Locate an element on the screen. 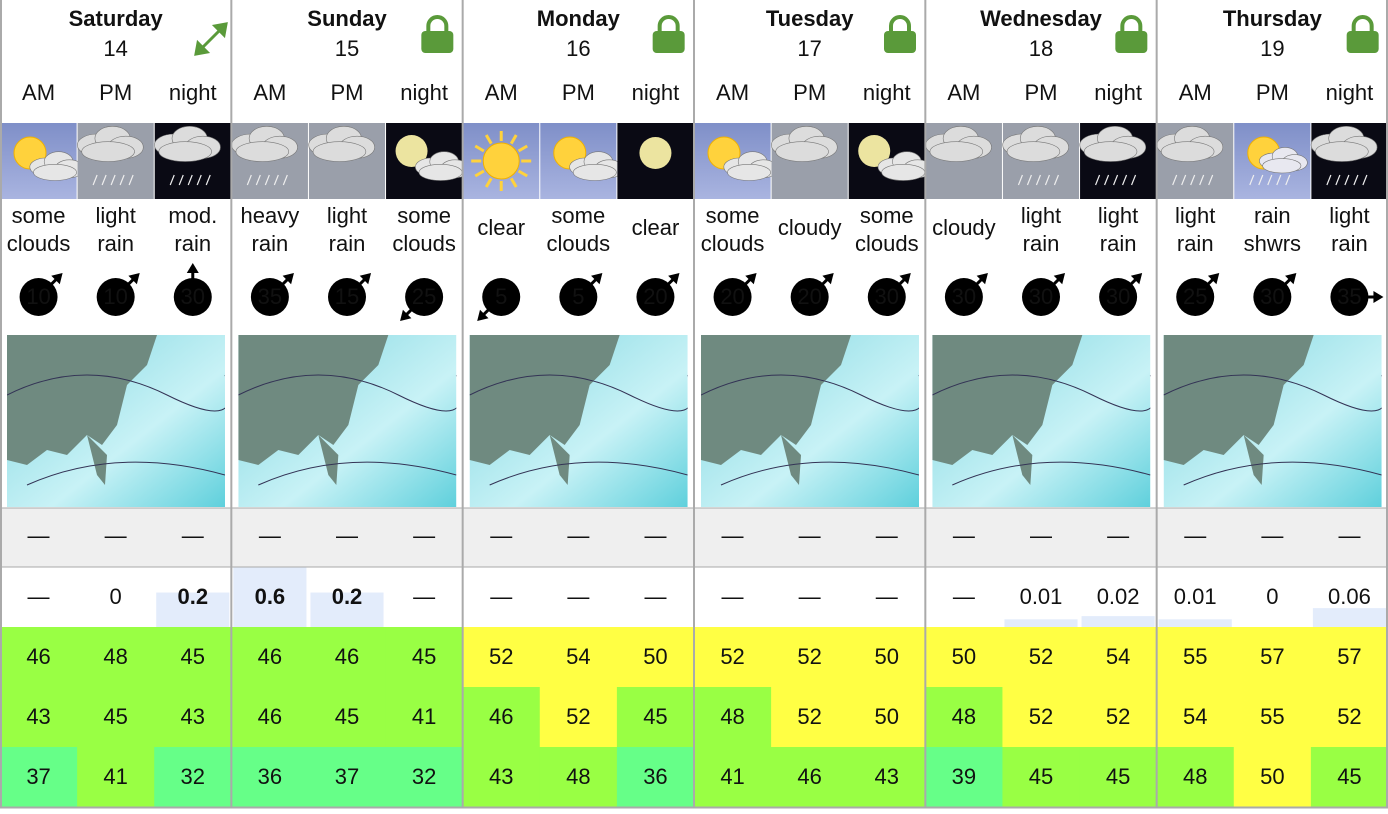 Image resolution: width=1388 pixels, height=814 pixels. rain-bar is located at coordinates (1118, 621).